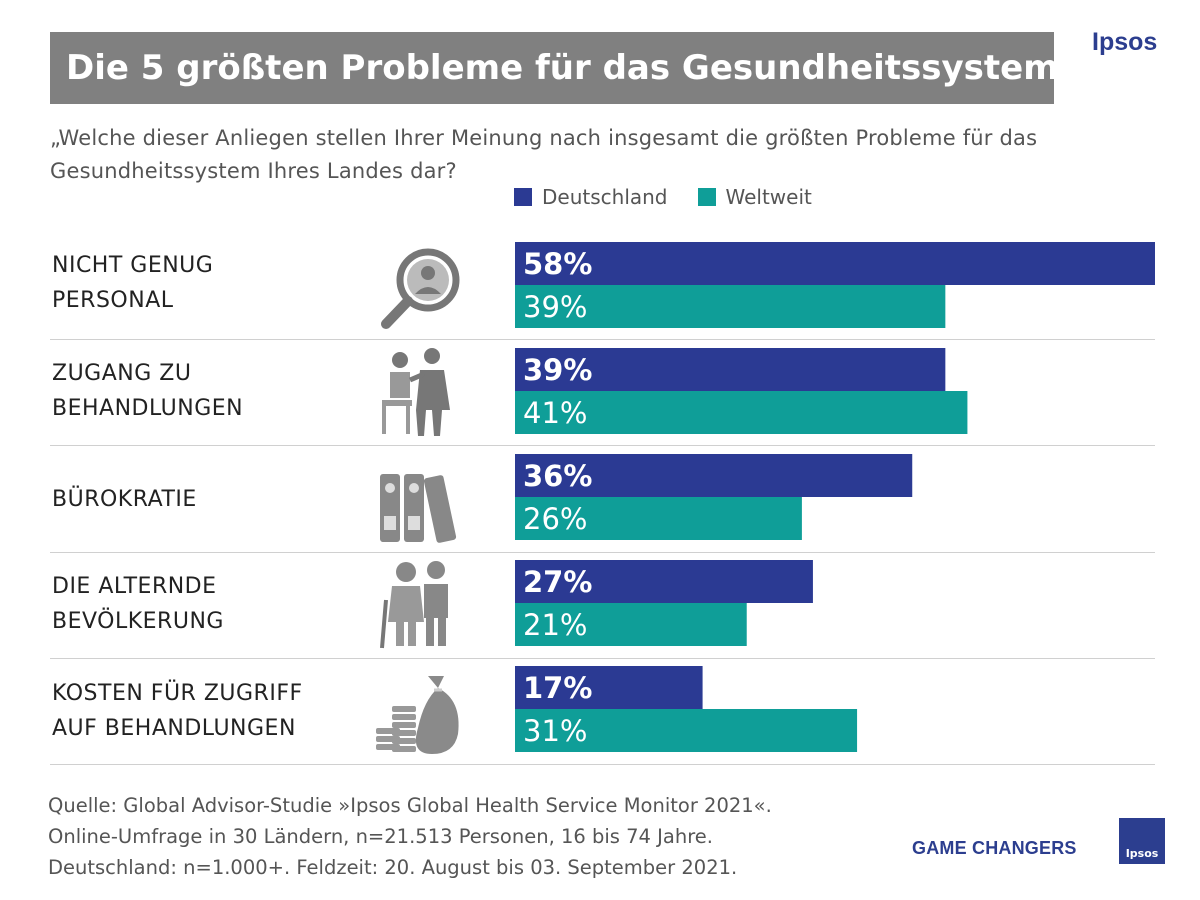 Image resolution: width=1200 pixels, height=900 pixels. What do you see at coordinates (138, 604) in the screenshot?
I see `row-label-3: DIE ALTERNDE BEVÖLKERUNG` at bounding box center [138, 604].